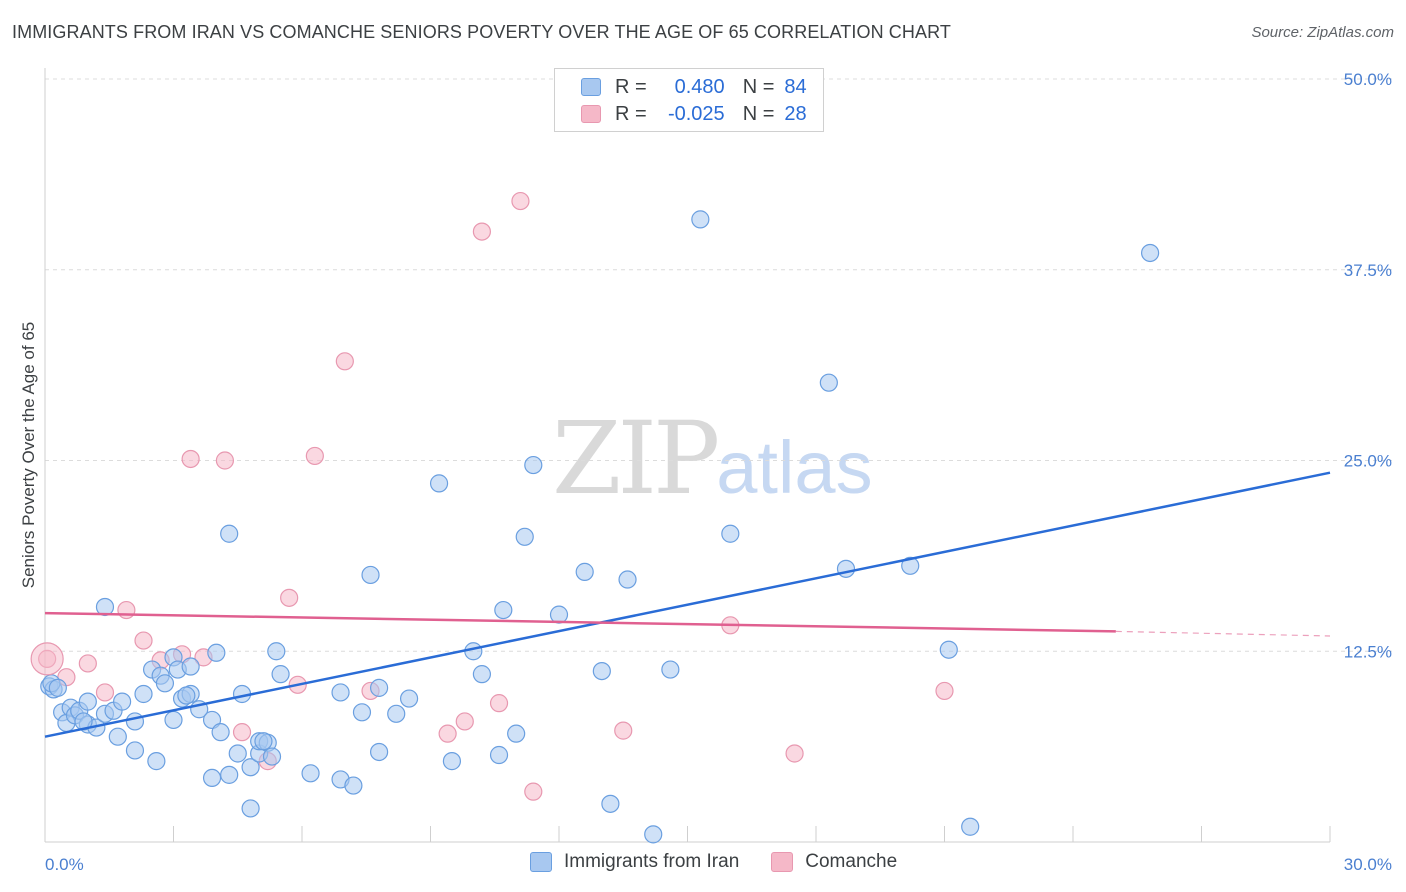 This screenshot has width=1406, height=892. Describe the element at coordinates (851, 861) in the screenshot. I see `legend-label-comanche: Comanche` at that location.